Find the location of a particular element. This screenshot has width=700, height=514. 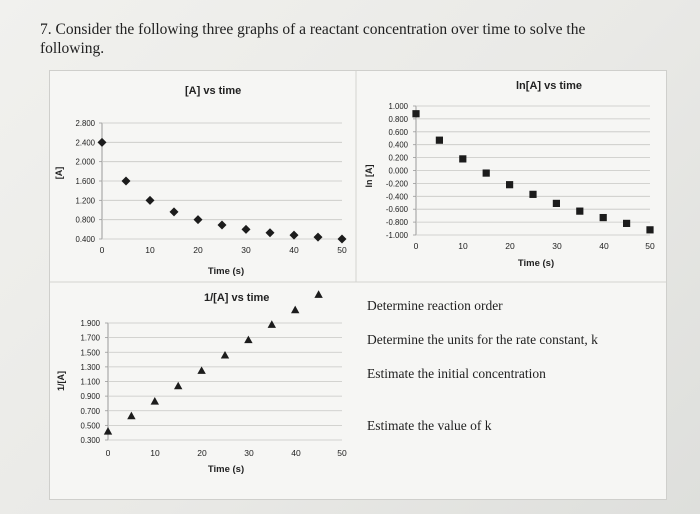

chart-2-y-tick-label: 0.600 is located at coordinates (398, 132).